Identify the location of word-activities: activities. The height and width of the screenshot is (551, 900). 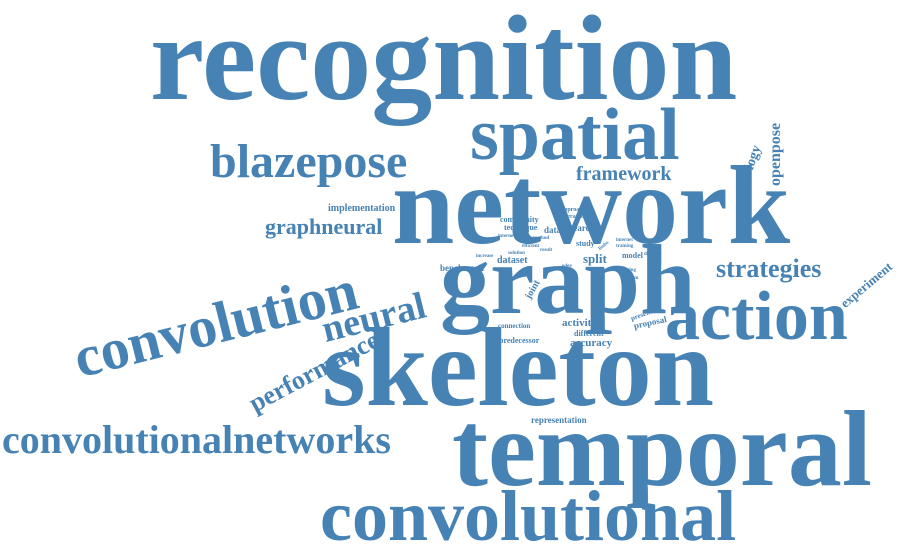
(583, 323).